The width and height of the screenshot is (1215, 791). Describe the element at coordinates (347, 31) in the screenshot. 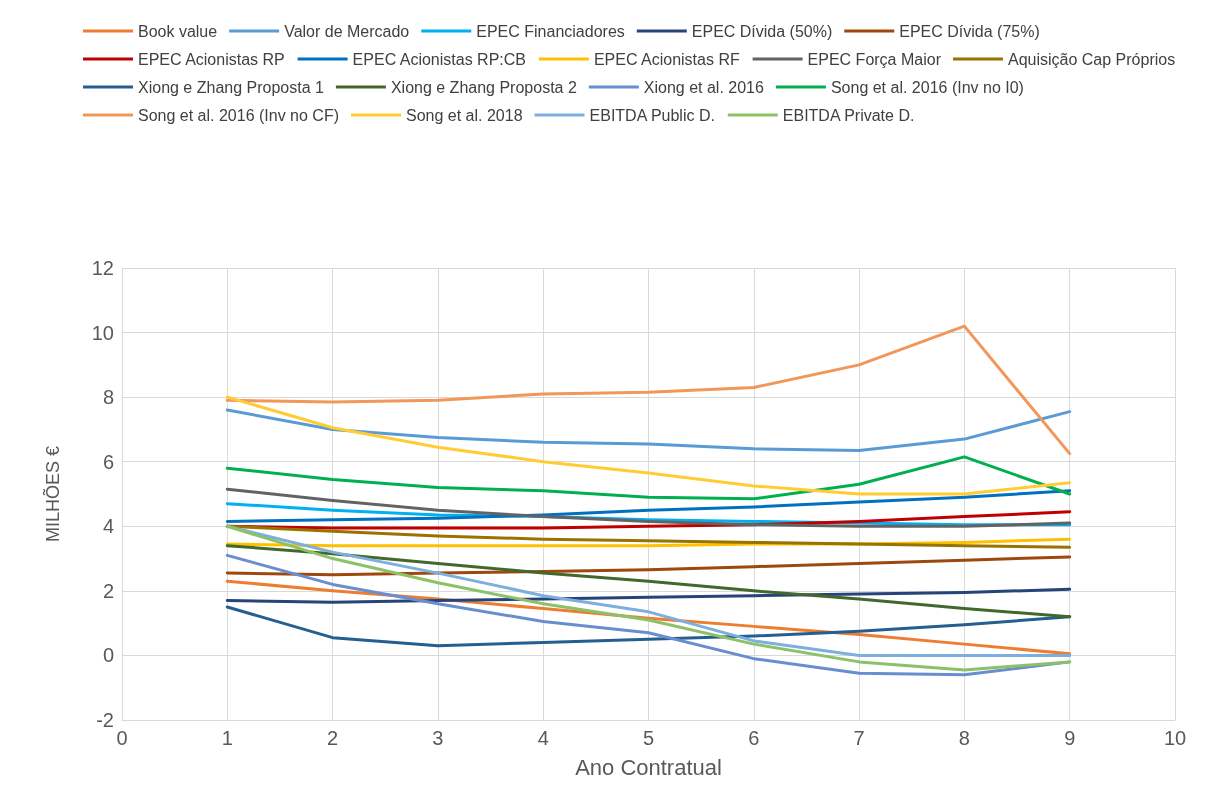

I see `legend-label: Valor de Mercado` at that location.